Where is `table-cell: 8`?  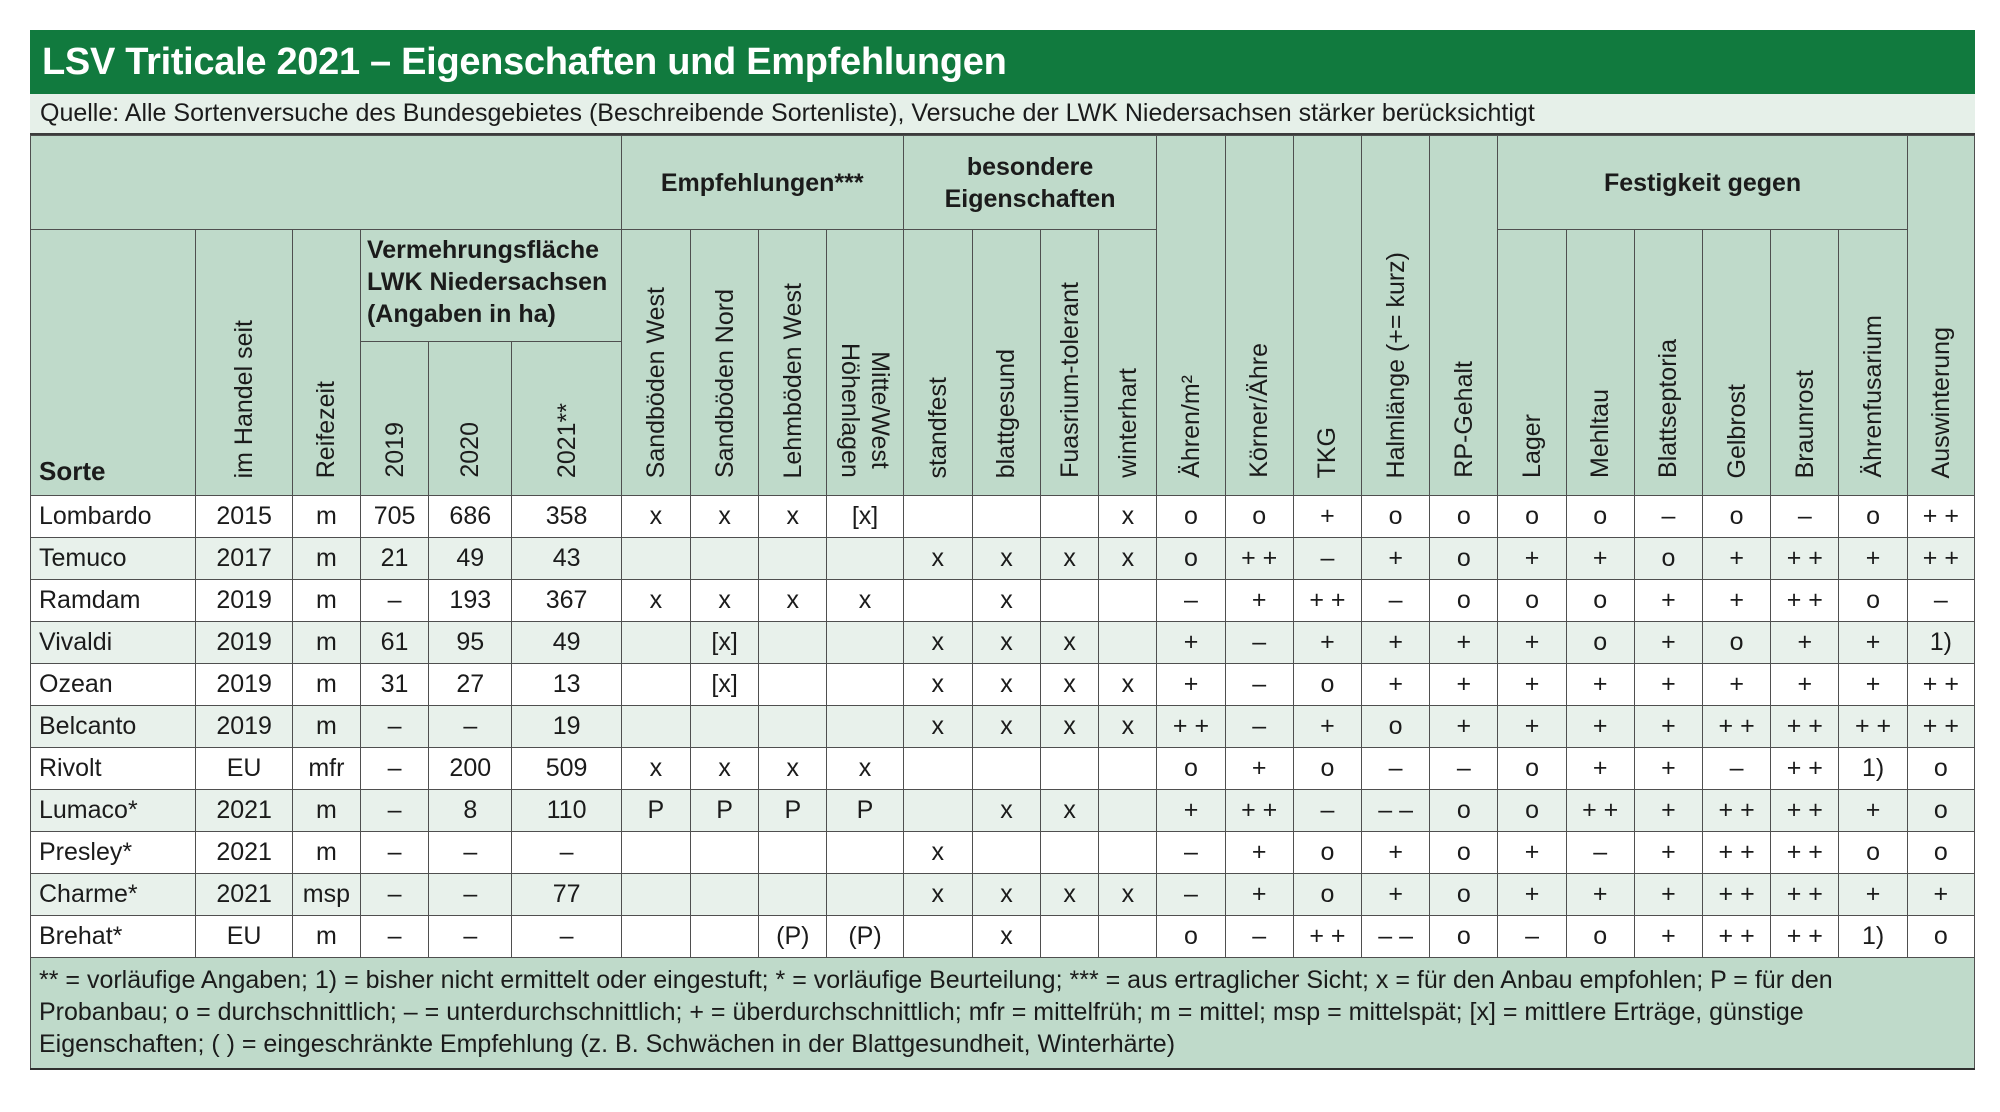
table-cell: 8 is located at coordinates (470, 810).